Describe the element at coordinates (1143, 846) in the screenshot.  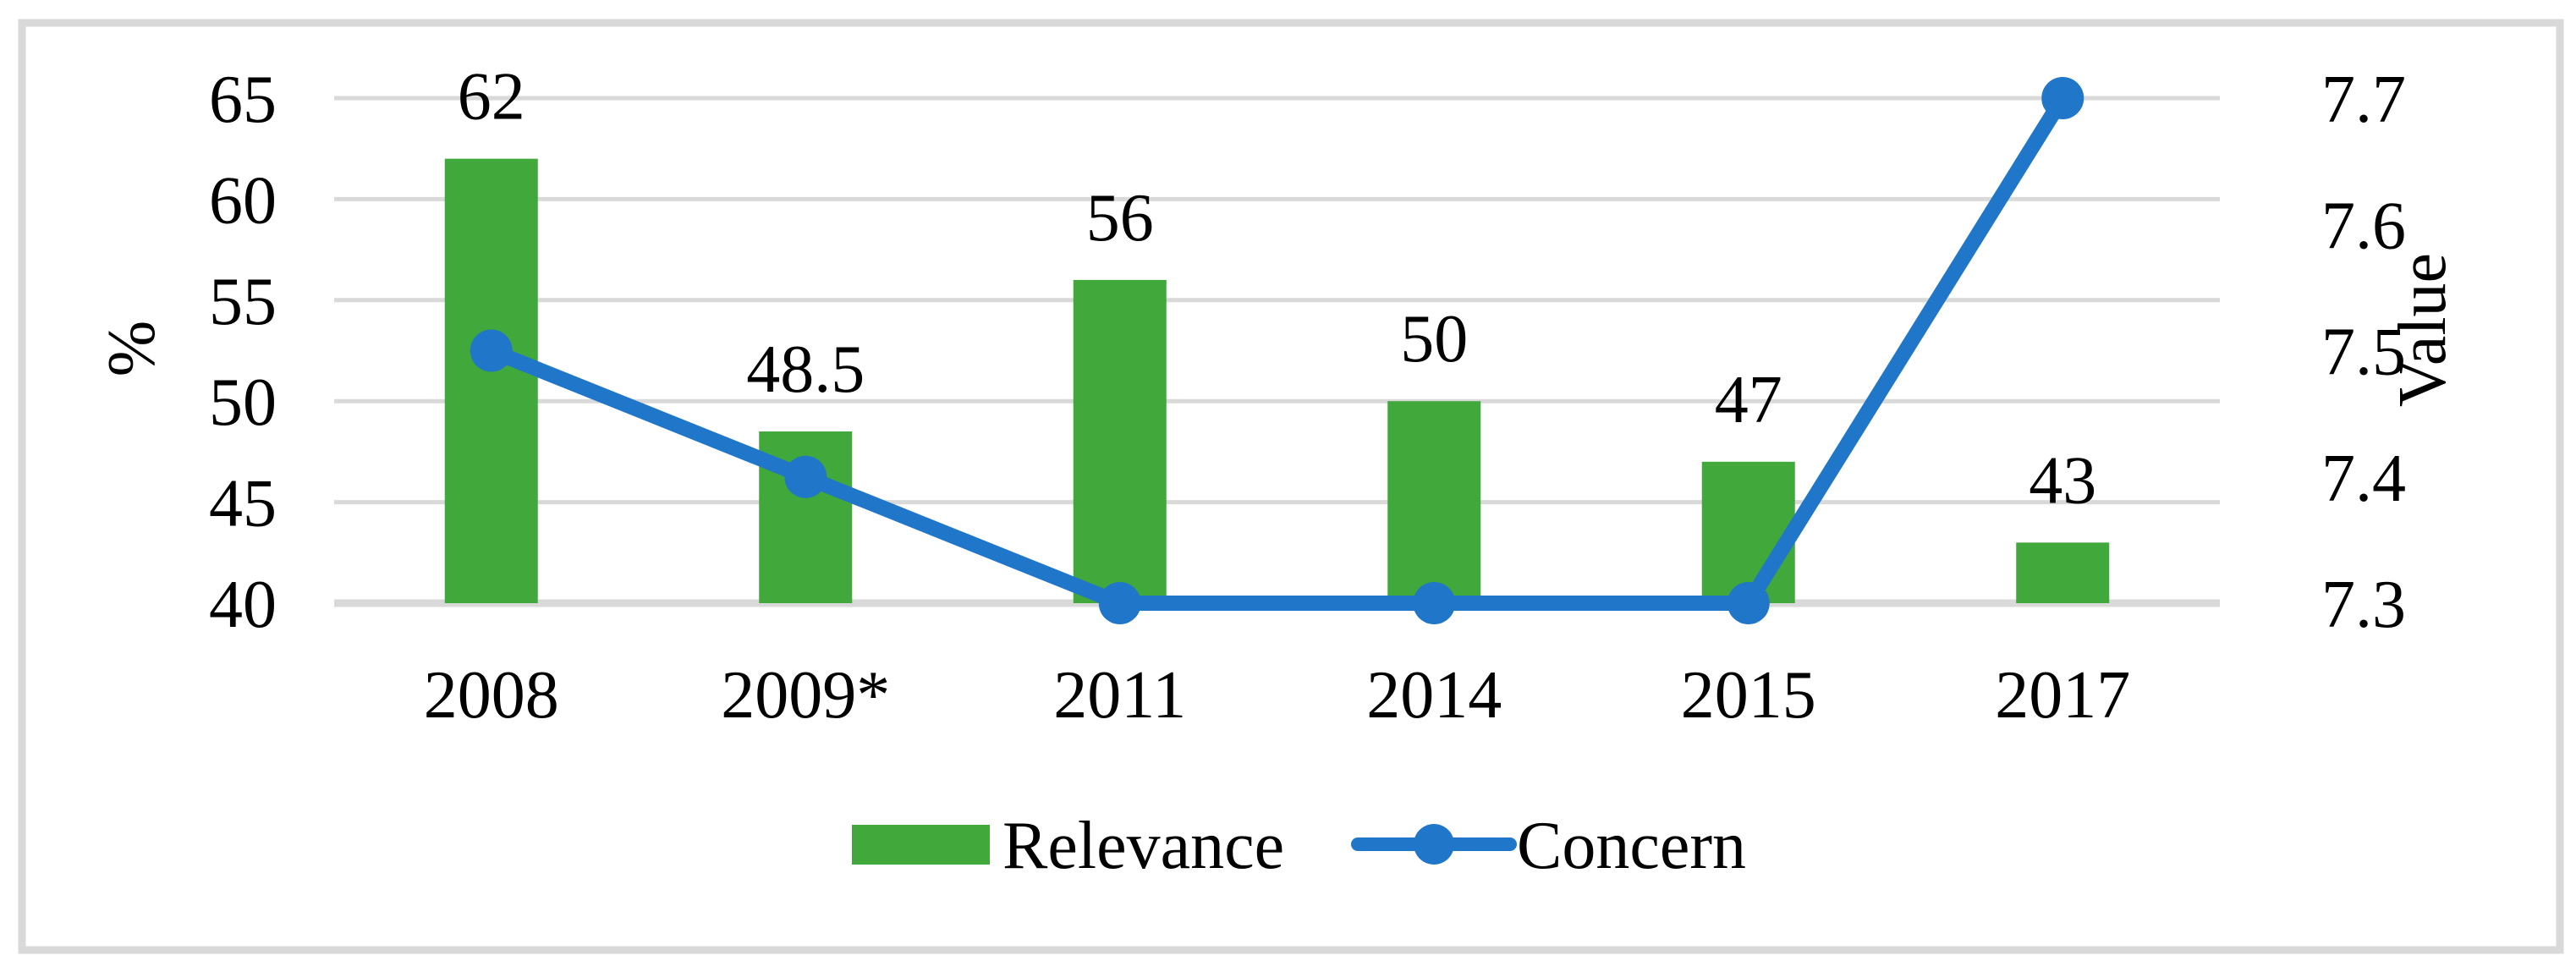
I see `legend-relevance-label: Relevance` at that location.